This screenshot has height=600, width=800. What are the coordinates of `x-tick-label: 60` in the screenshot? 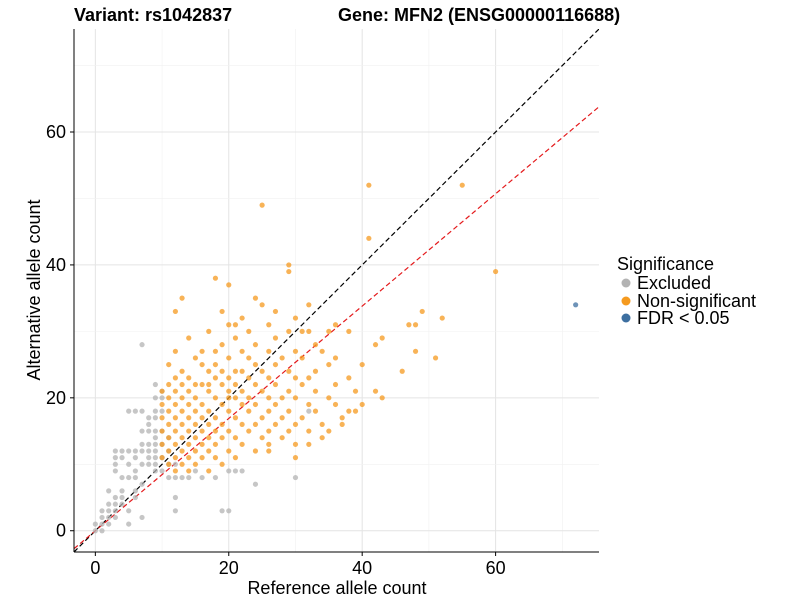 It's located at (496, 568).